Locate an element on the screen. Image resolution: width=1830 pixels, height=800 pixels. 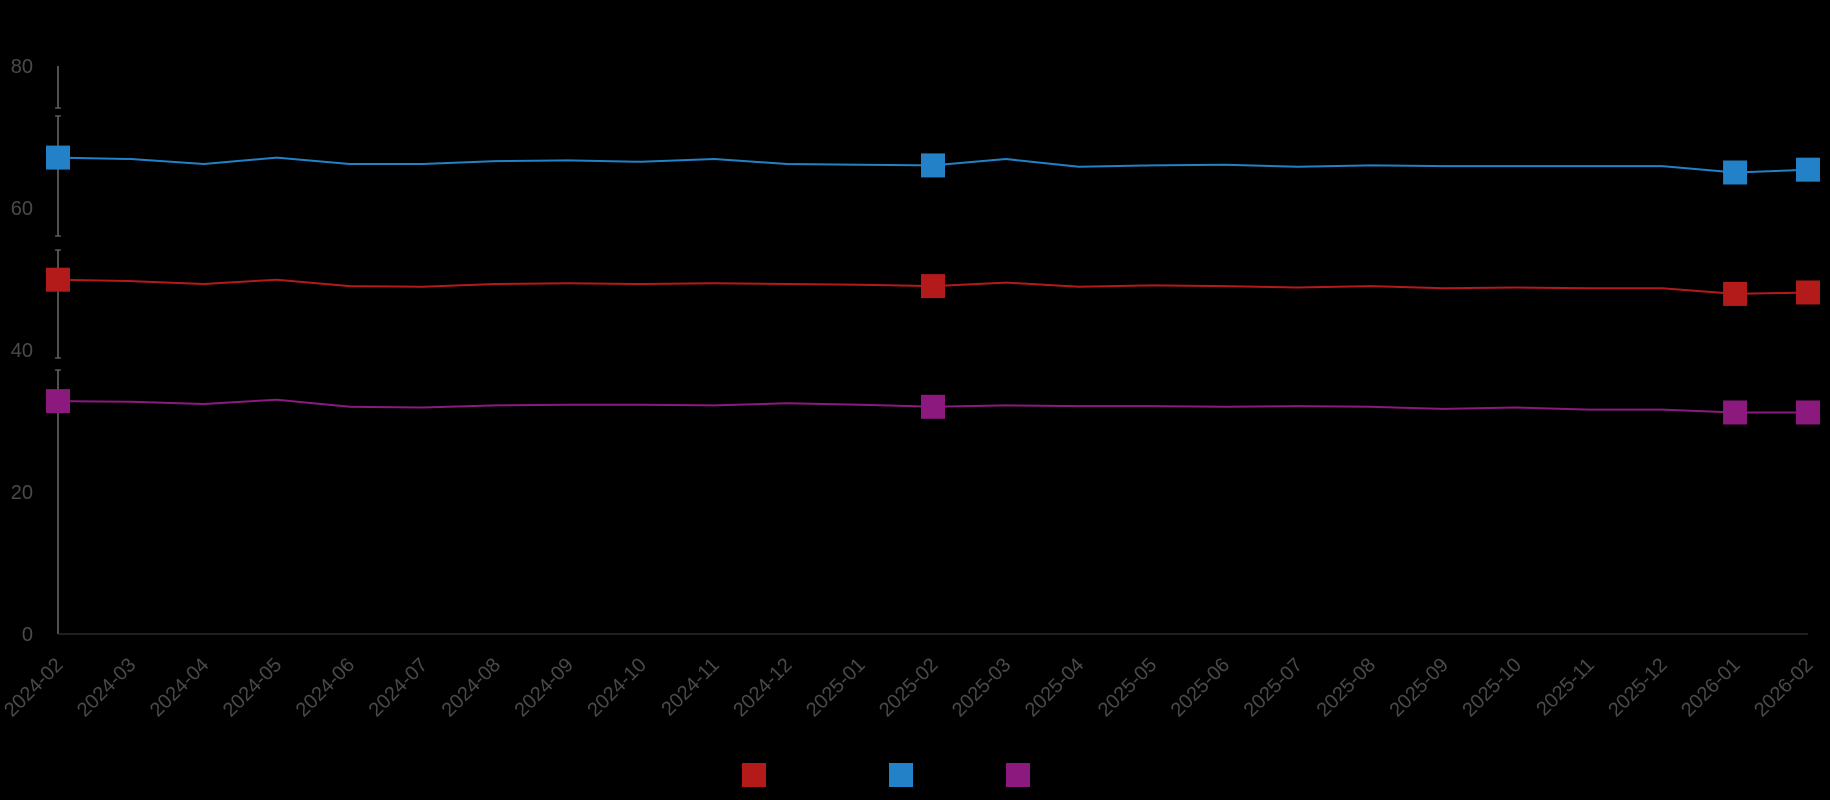
x-tick-label: 2025-03 is located at coordinates (981, 687).